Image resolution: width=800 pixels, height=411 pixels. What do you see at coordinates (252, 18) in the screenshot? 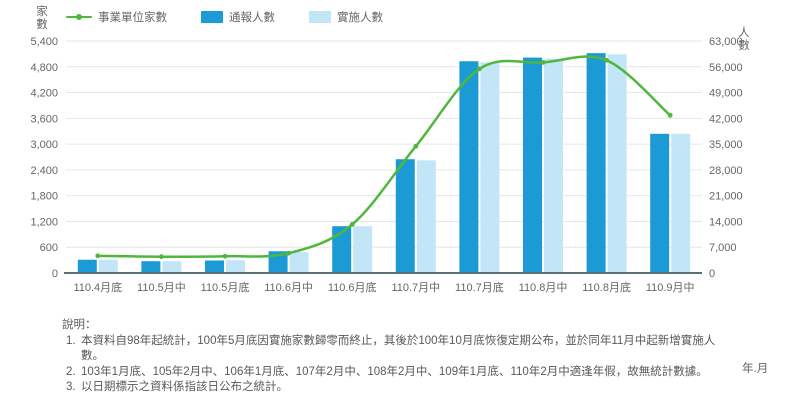
I see `legend-label: 通報人數` at bounding box center [252, 18].